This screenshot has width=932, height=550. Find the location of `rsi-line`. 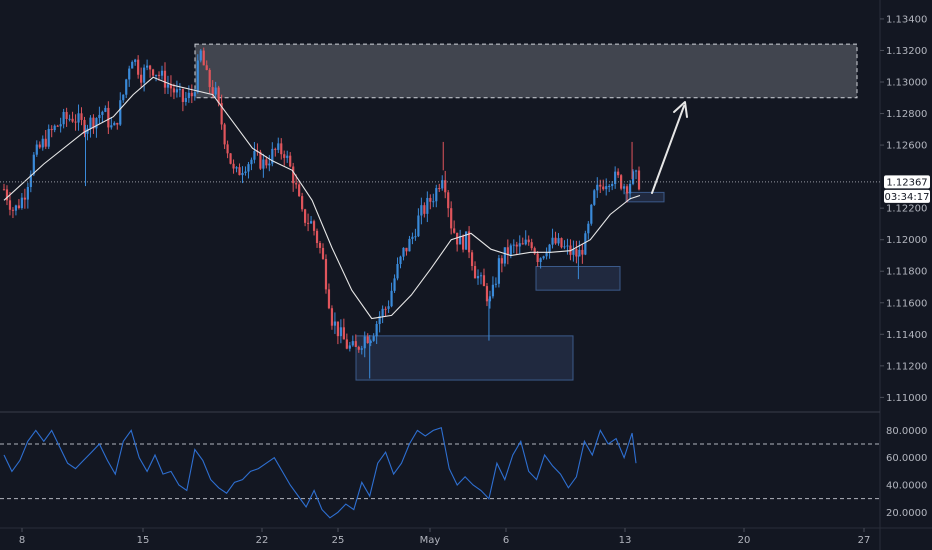

rsi-line is located at coordinates (320, 472).